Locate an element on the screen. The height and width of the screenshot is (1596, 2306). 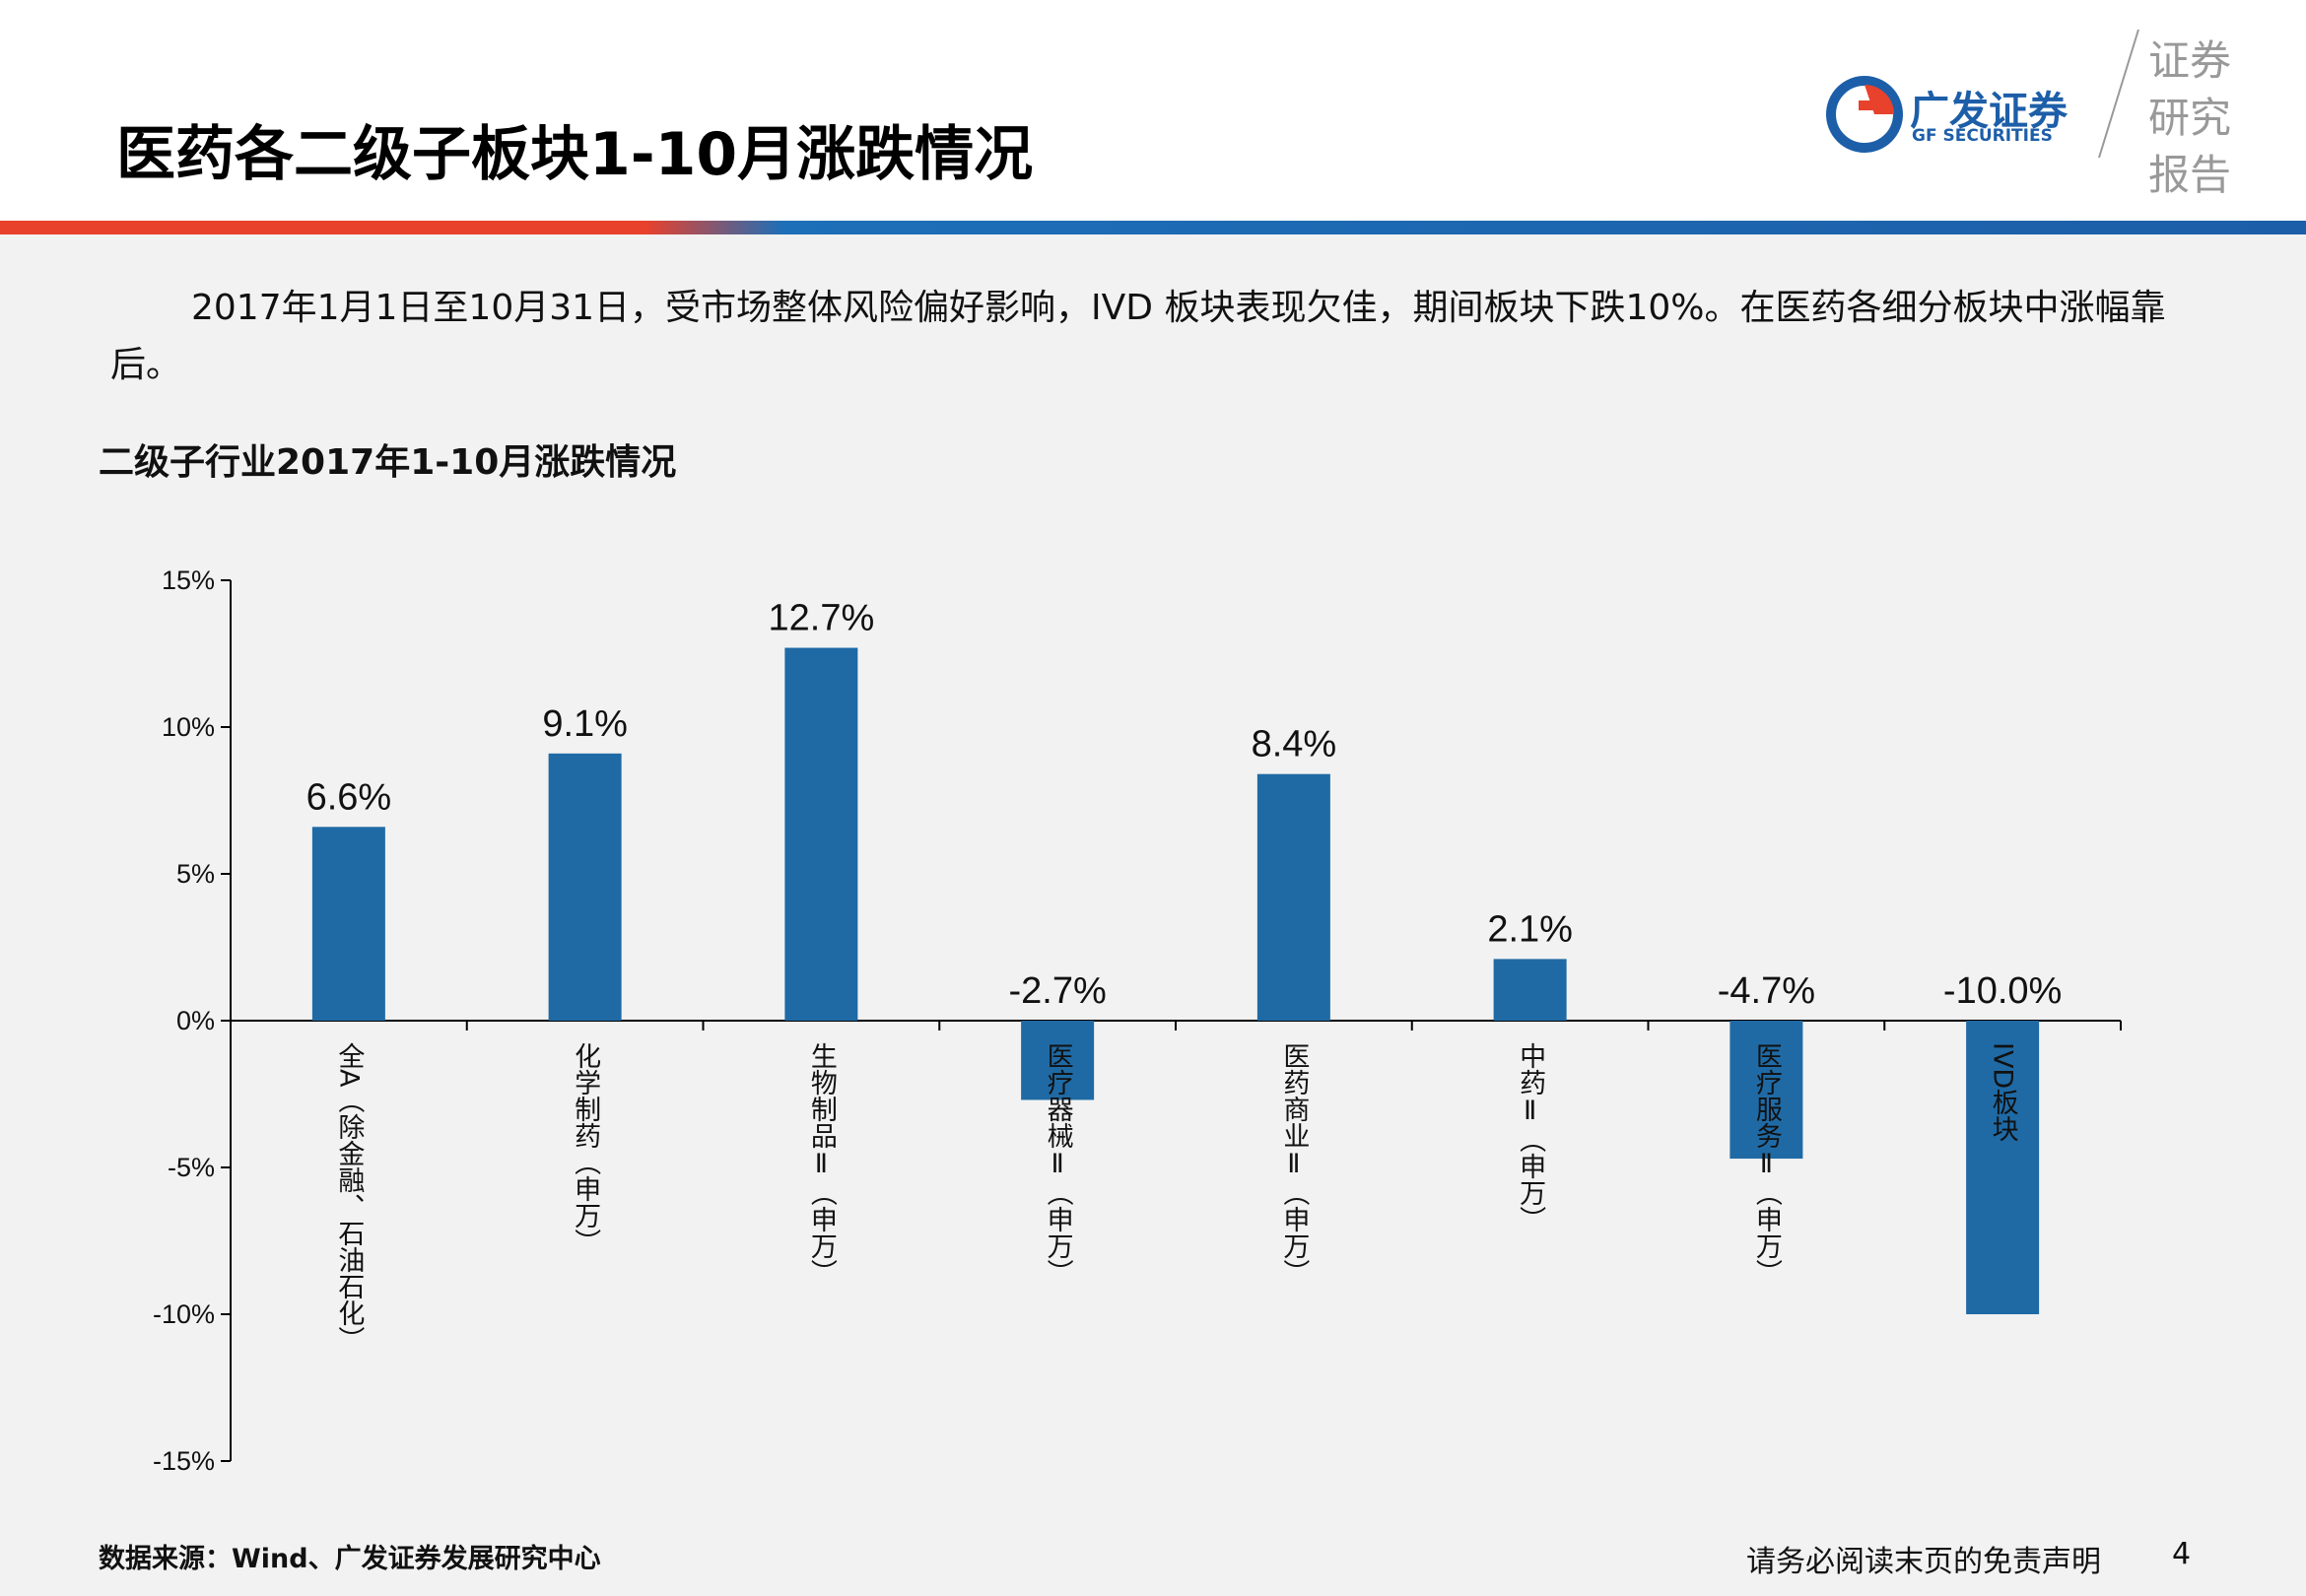
value-label: 6.6% is located at coordinates (349, 797).